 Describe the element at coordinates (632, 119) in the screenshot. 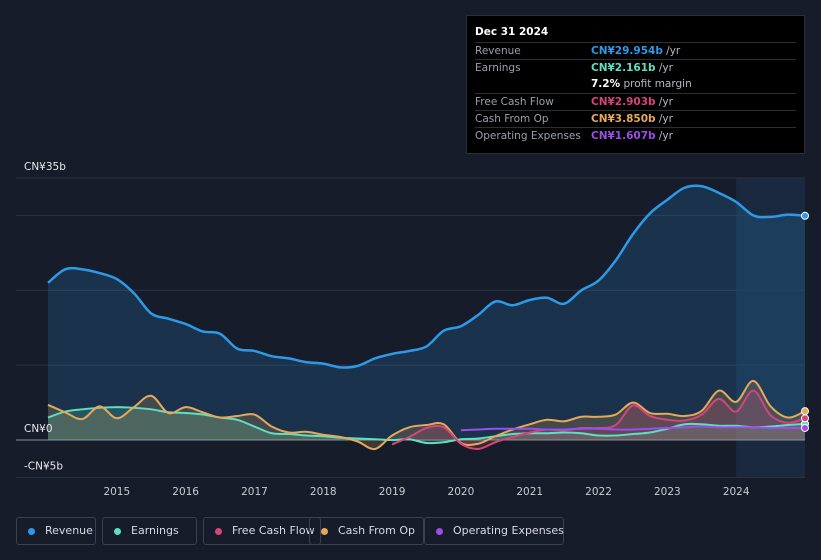

I see `tooltip-value: CN¥3.850b /yr` at that location.